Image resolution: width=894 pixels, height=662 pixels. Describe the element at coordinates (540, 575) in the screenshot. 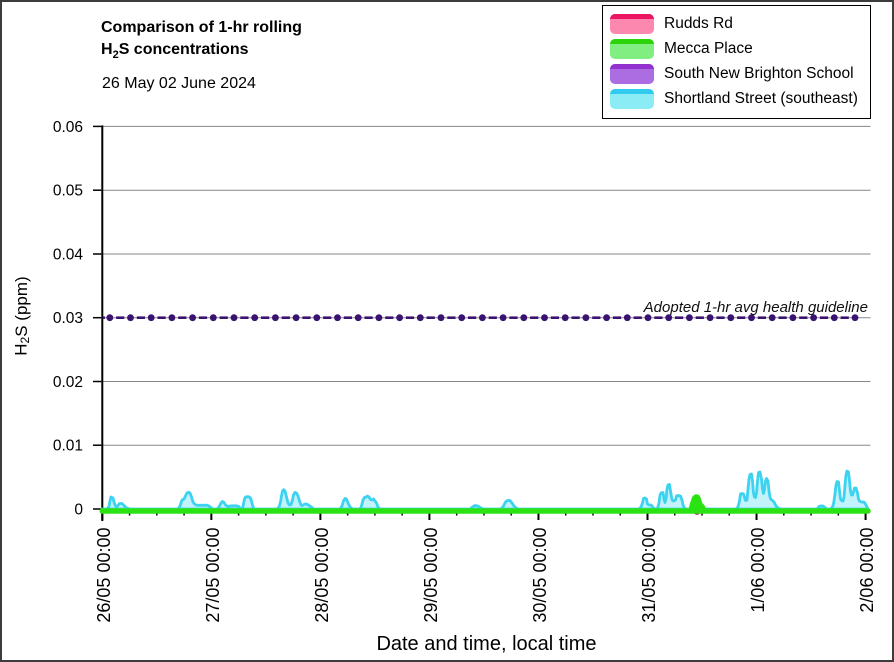

I see `svg-text: 30/05 00:00` at that location.